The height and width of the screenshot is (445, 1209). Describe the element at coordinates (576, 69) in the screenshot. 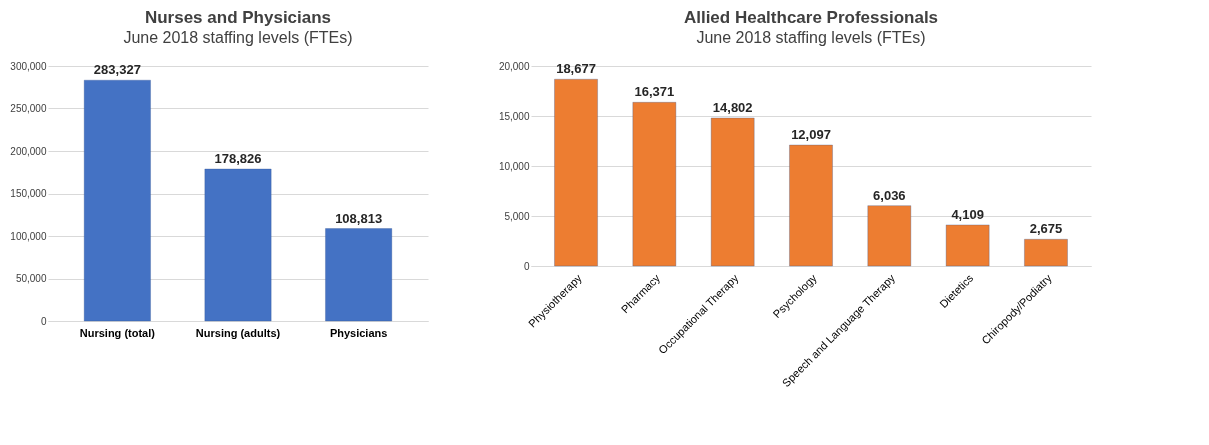

I see `data-label: 18,677` at that location.